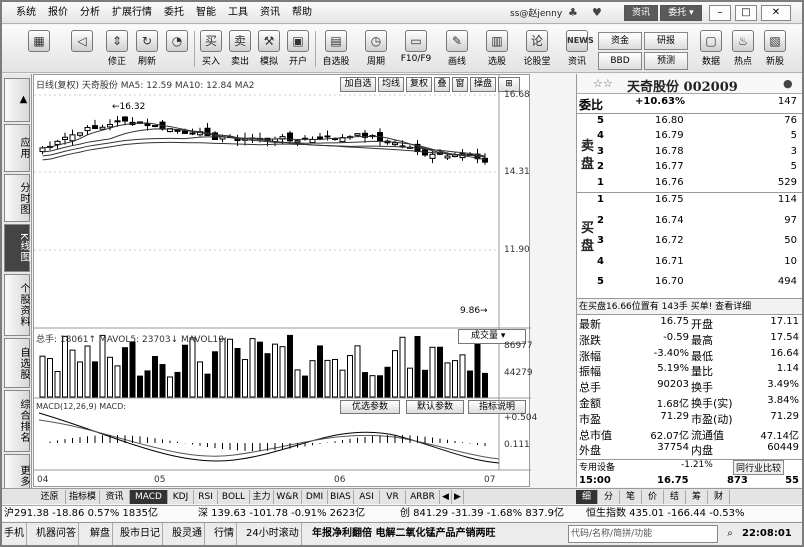 The width and height of the screenshot is (804, 547). I want to click on hs-index: 恒生指数 435.01 -166.44 -0.53%, so click(665, 513).